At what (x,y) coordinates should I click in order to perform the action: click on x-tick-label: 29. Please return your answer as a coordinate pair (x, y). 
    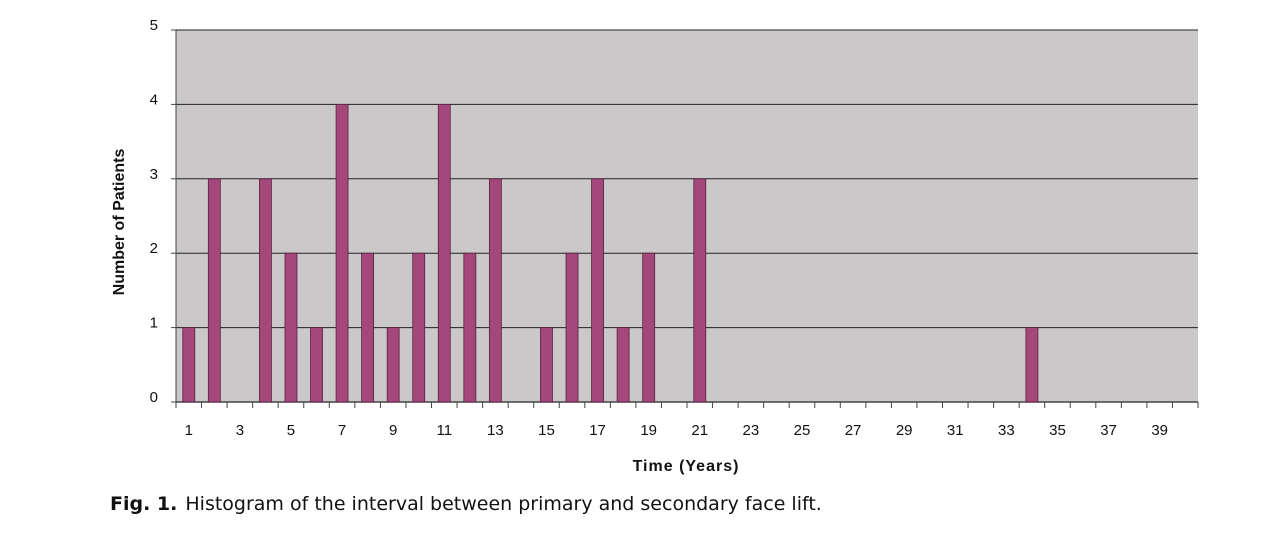
    Looking at the image, I should click on (904, 430).